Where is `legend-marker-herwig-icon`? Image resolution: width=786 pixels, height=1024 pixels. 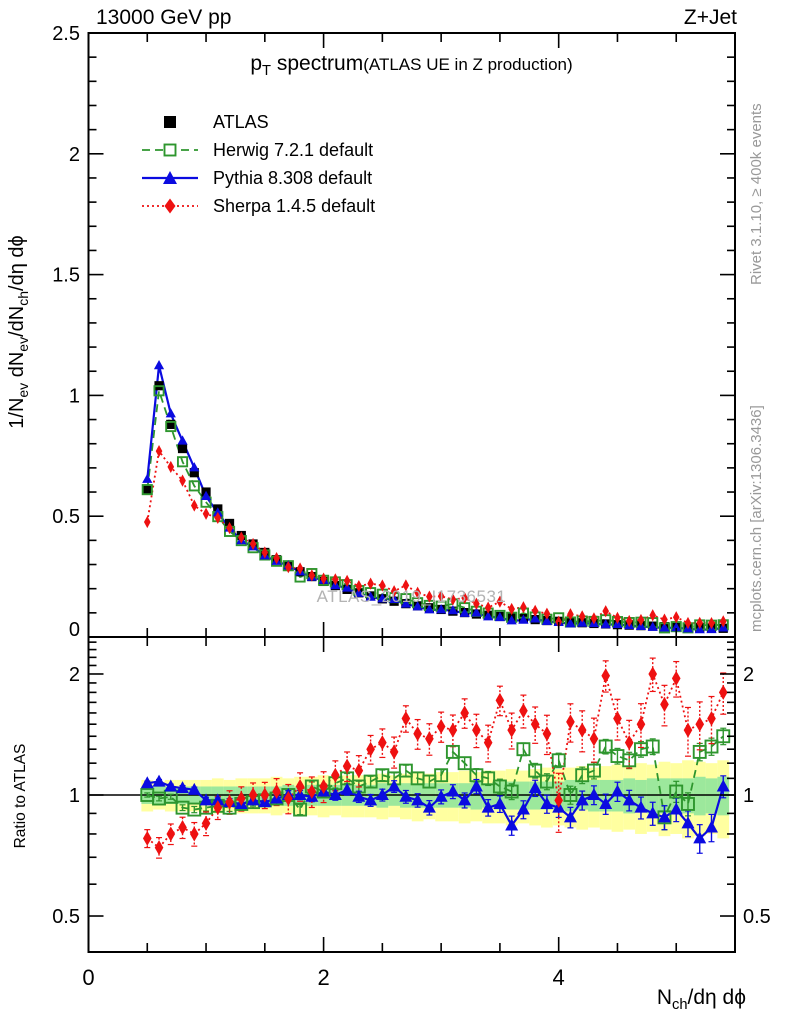
legend-marker-herwig-icon is located at coordinates (170, 150).